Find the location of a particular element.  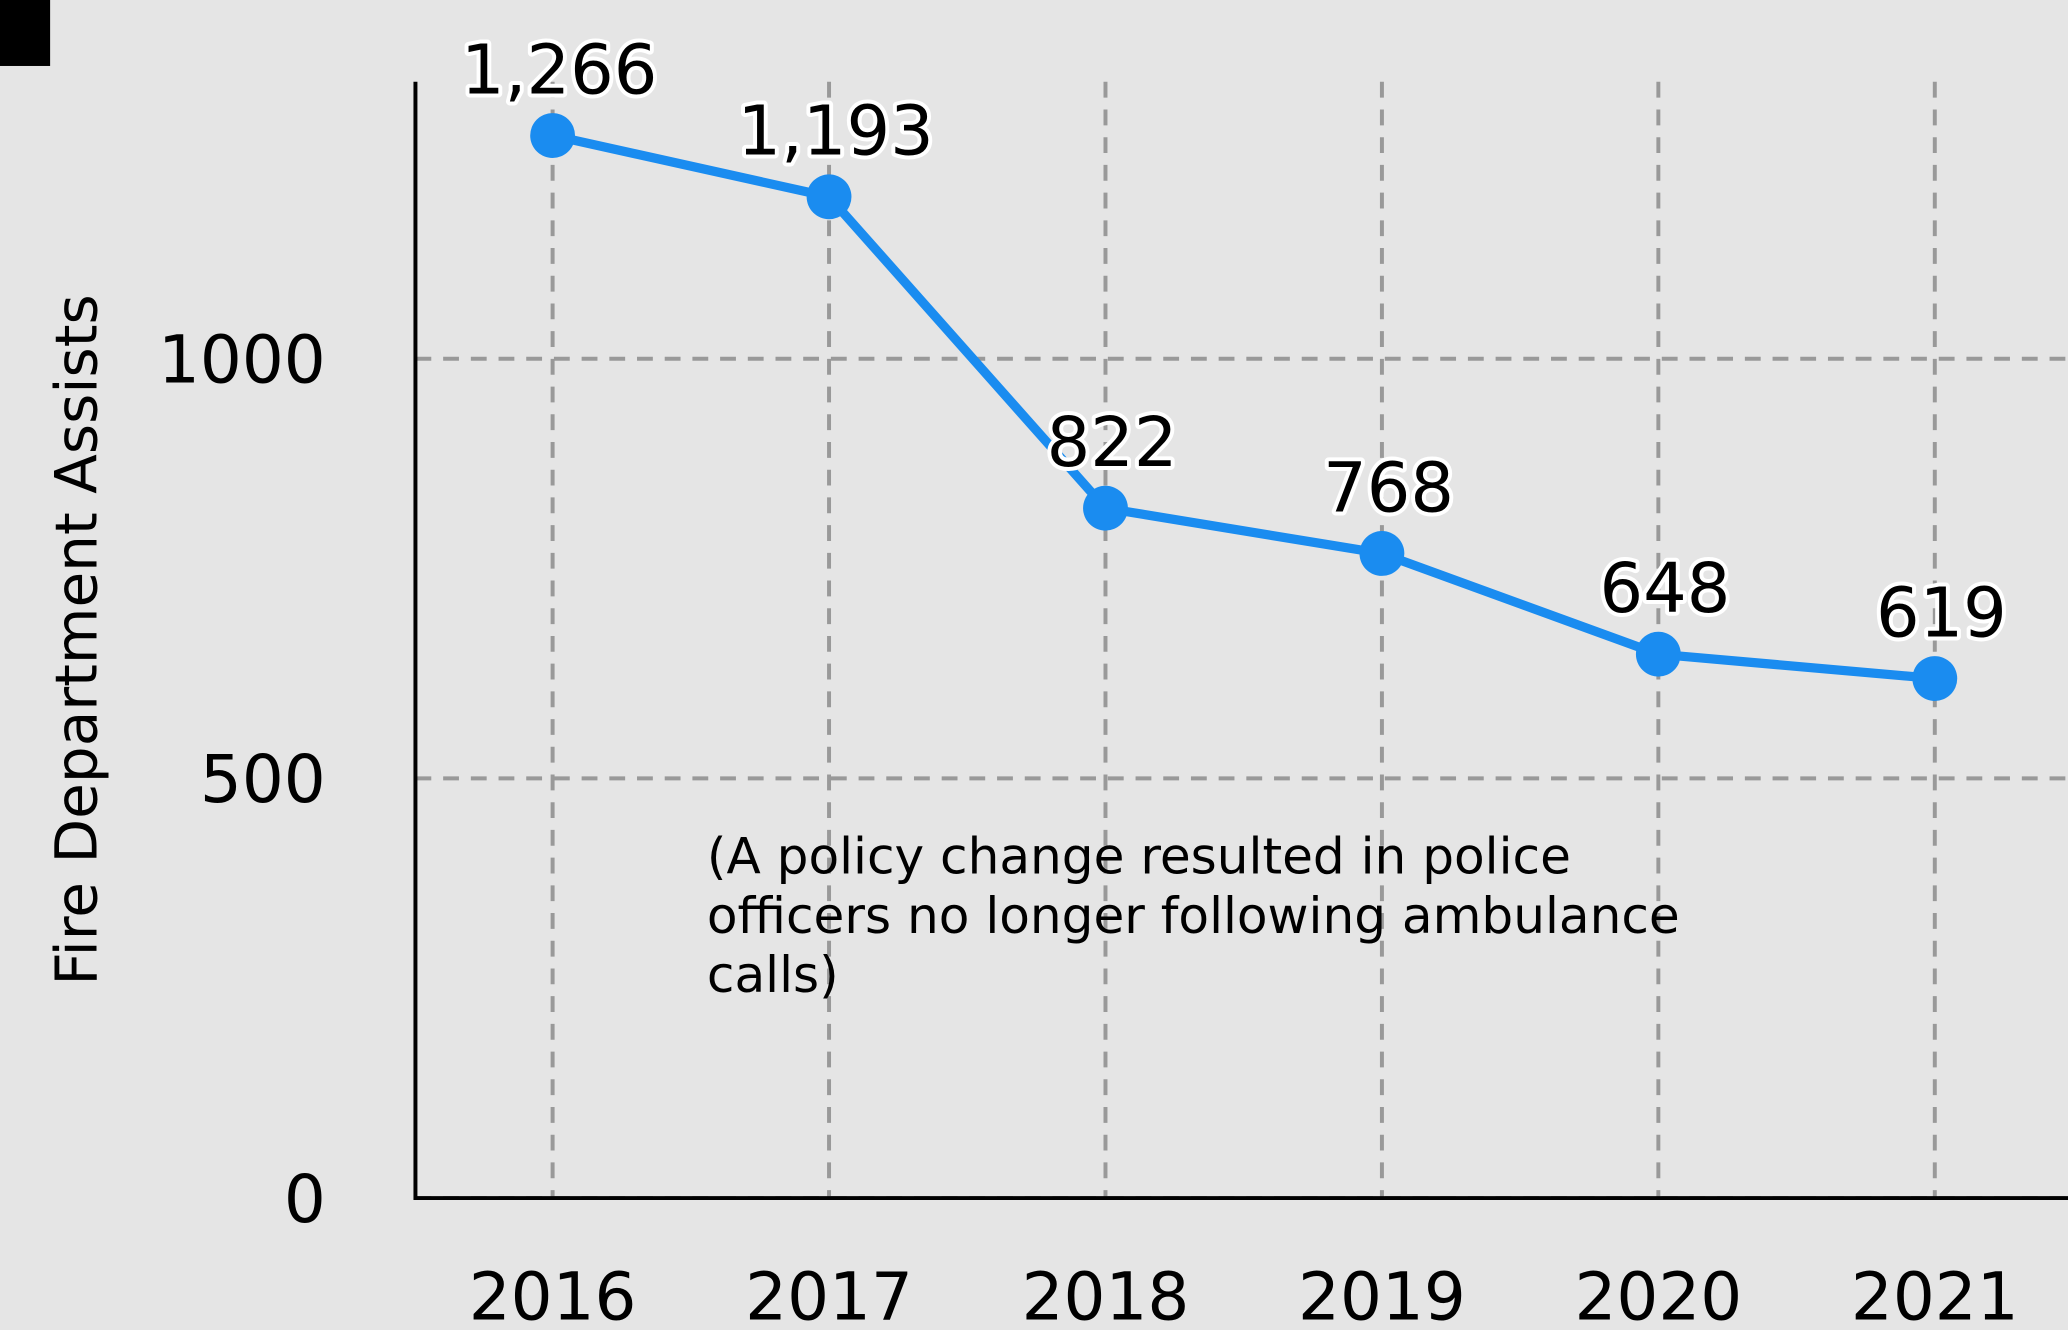

corner-block is located at coordinates (25, 33).